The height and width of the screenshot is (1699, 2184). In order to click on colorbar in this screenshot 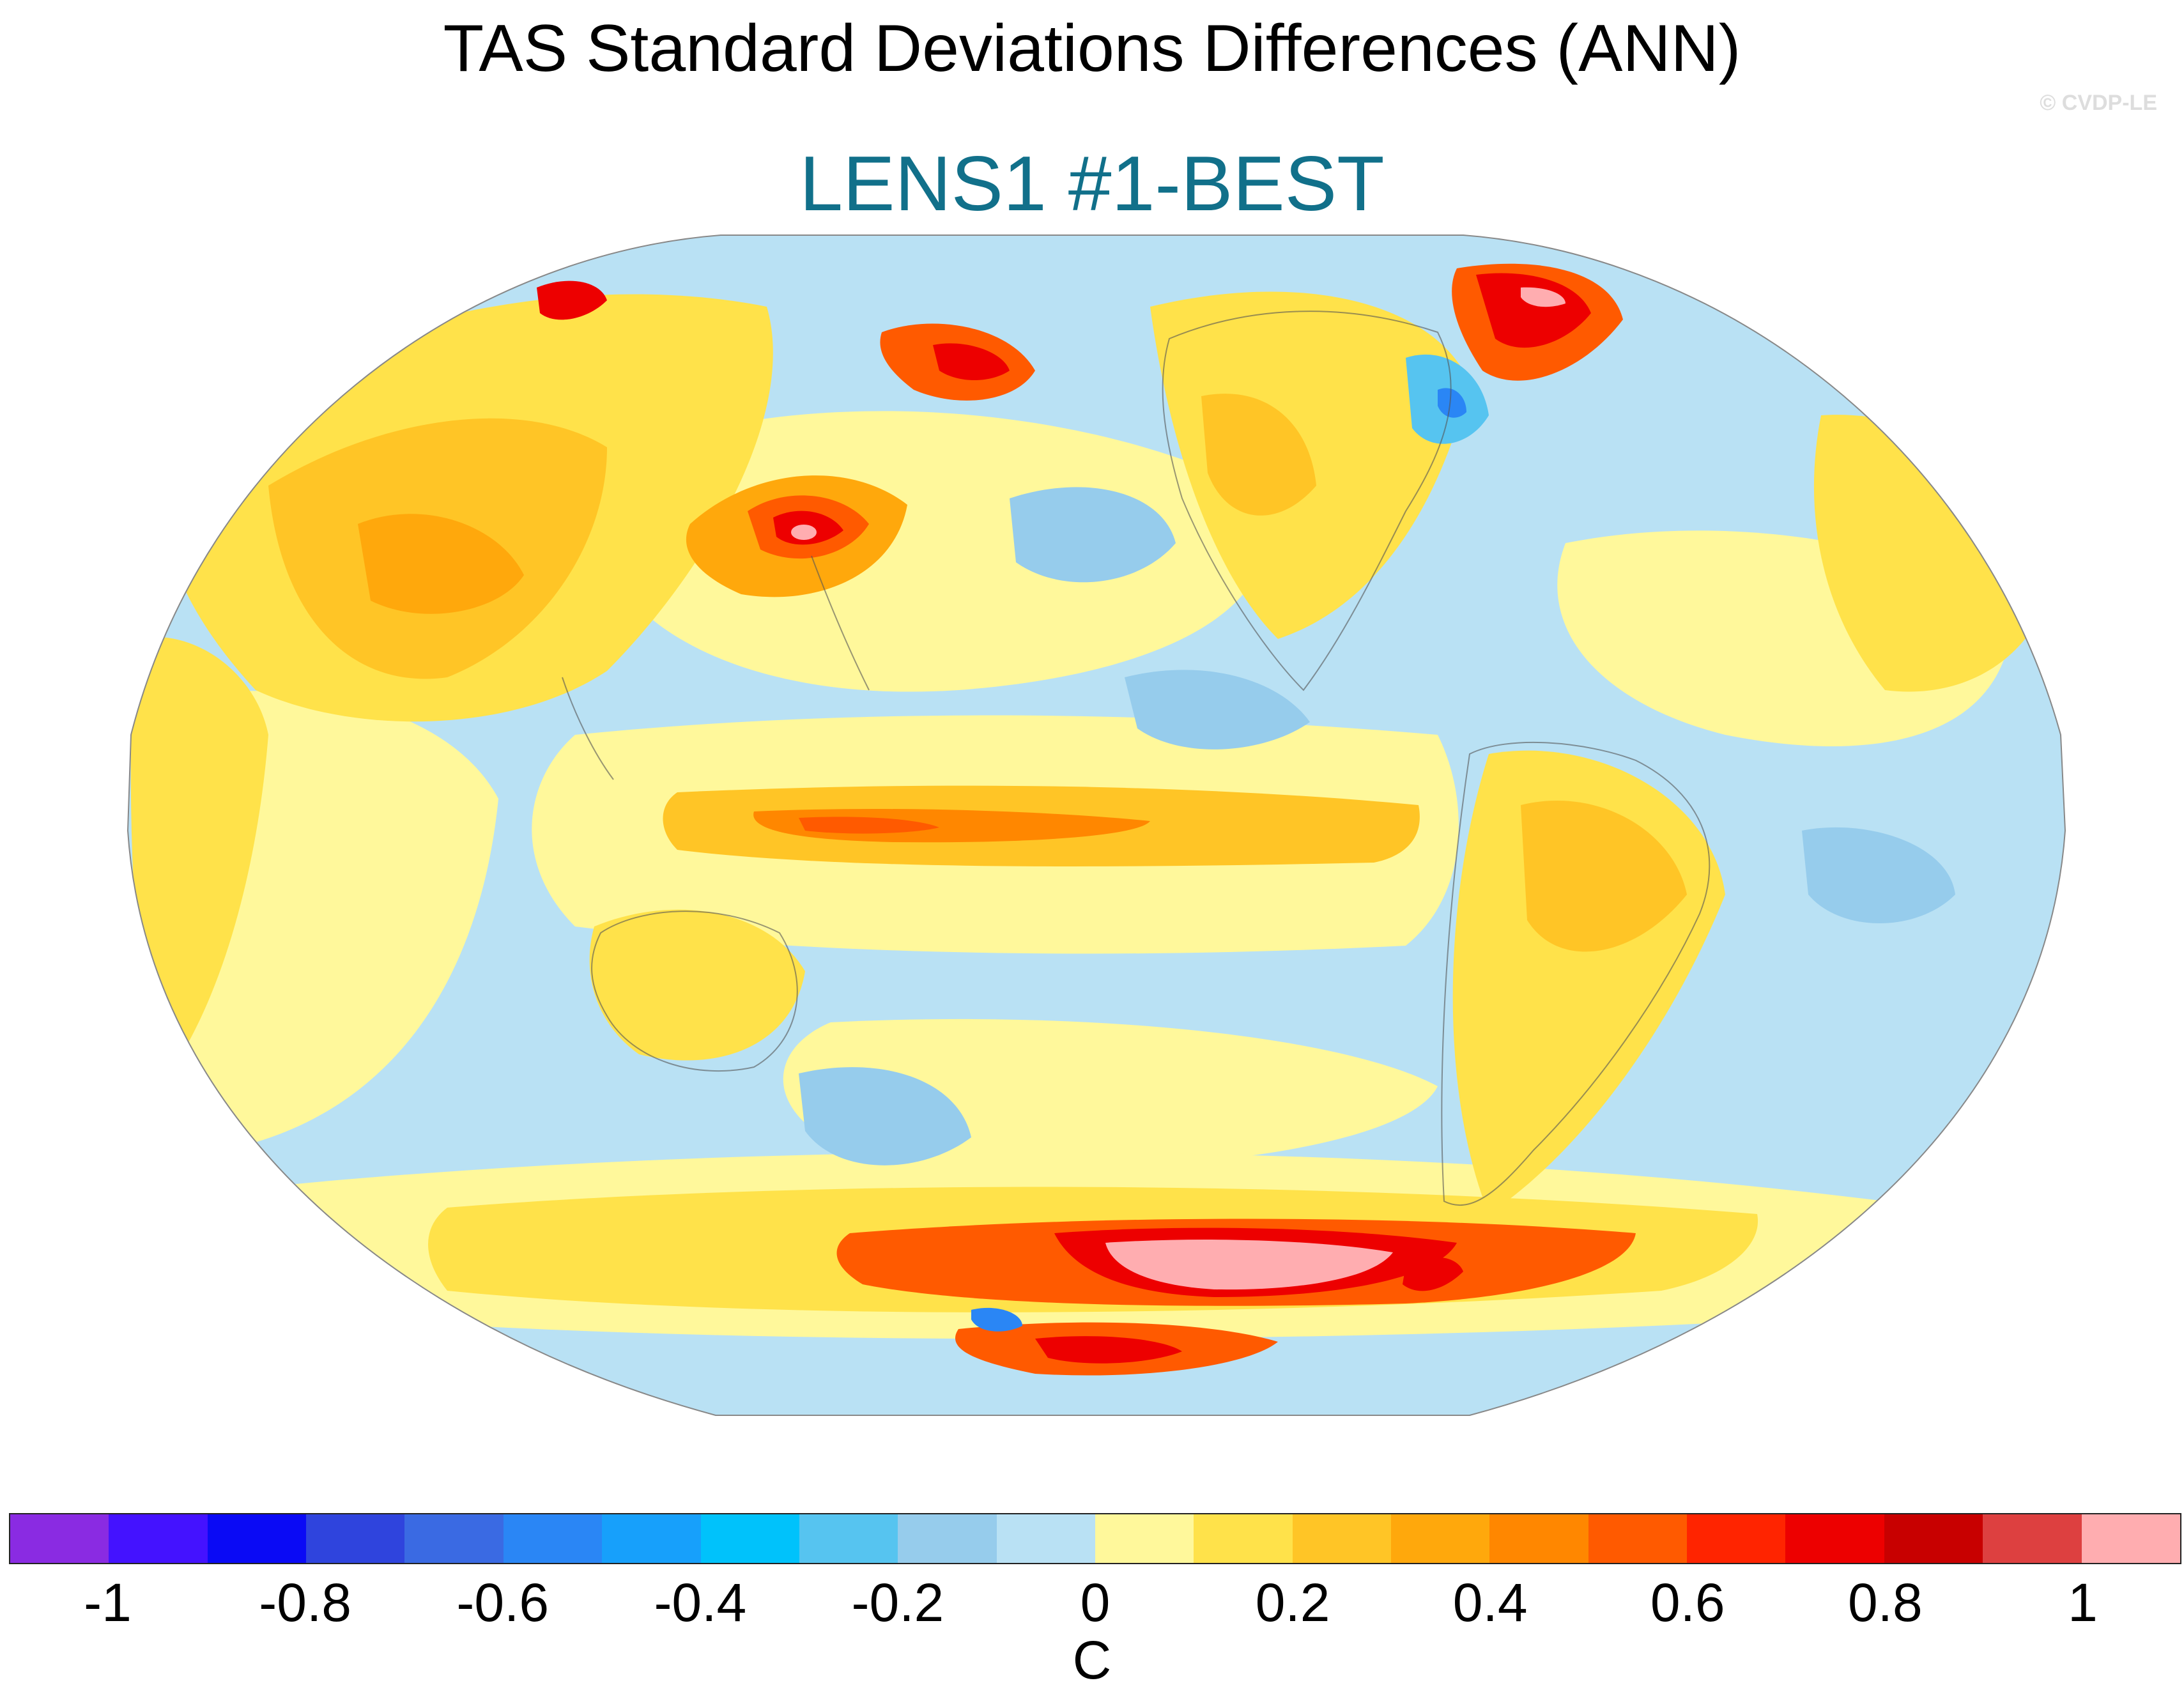, I will do `click(1095, 1538)`.